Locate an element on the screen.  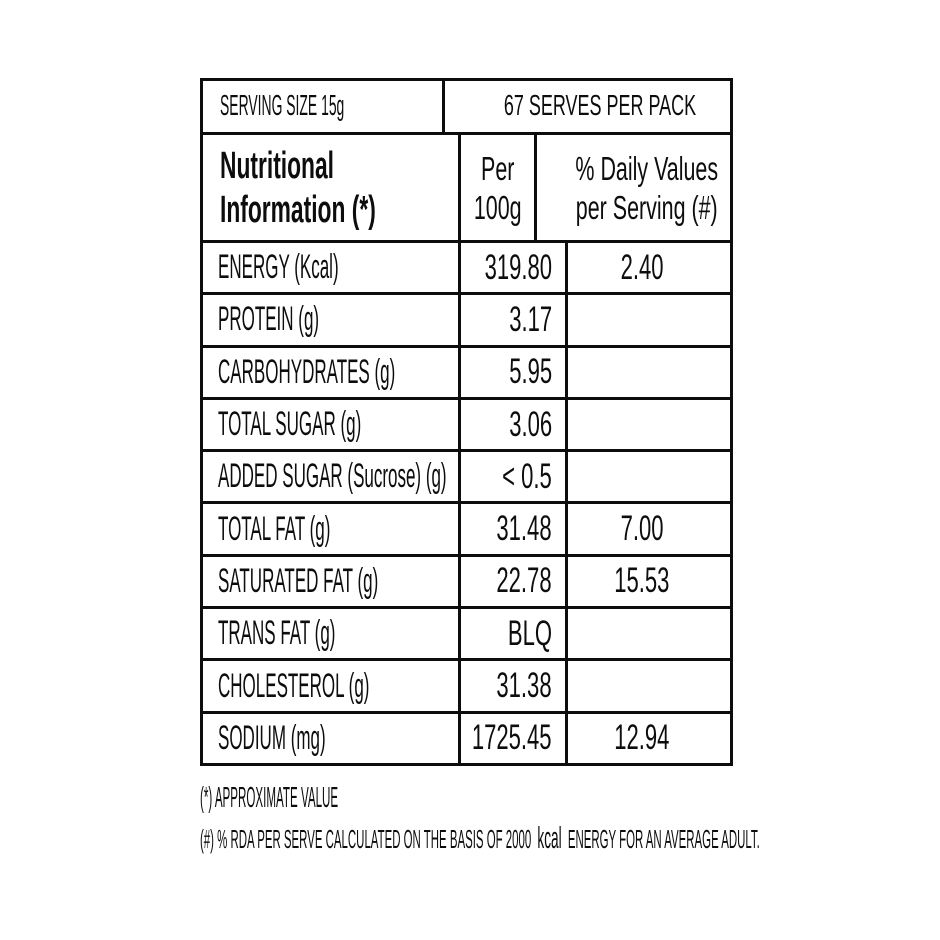
nutrient-label-cell: CARBOHYDRATES (g) is located at coordinates (330, 372).